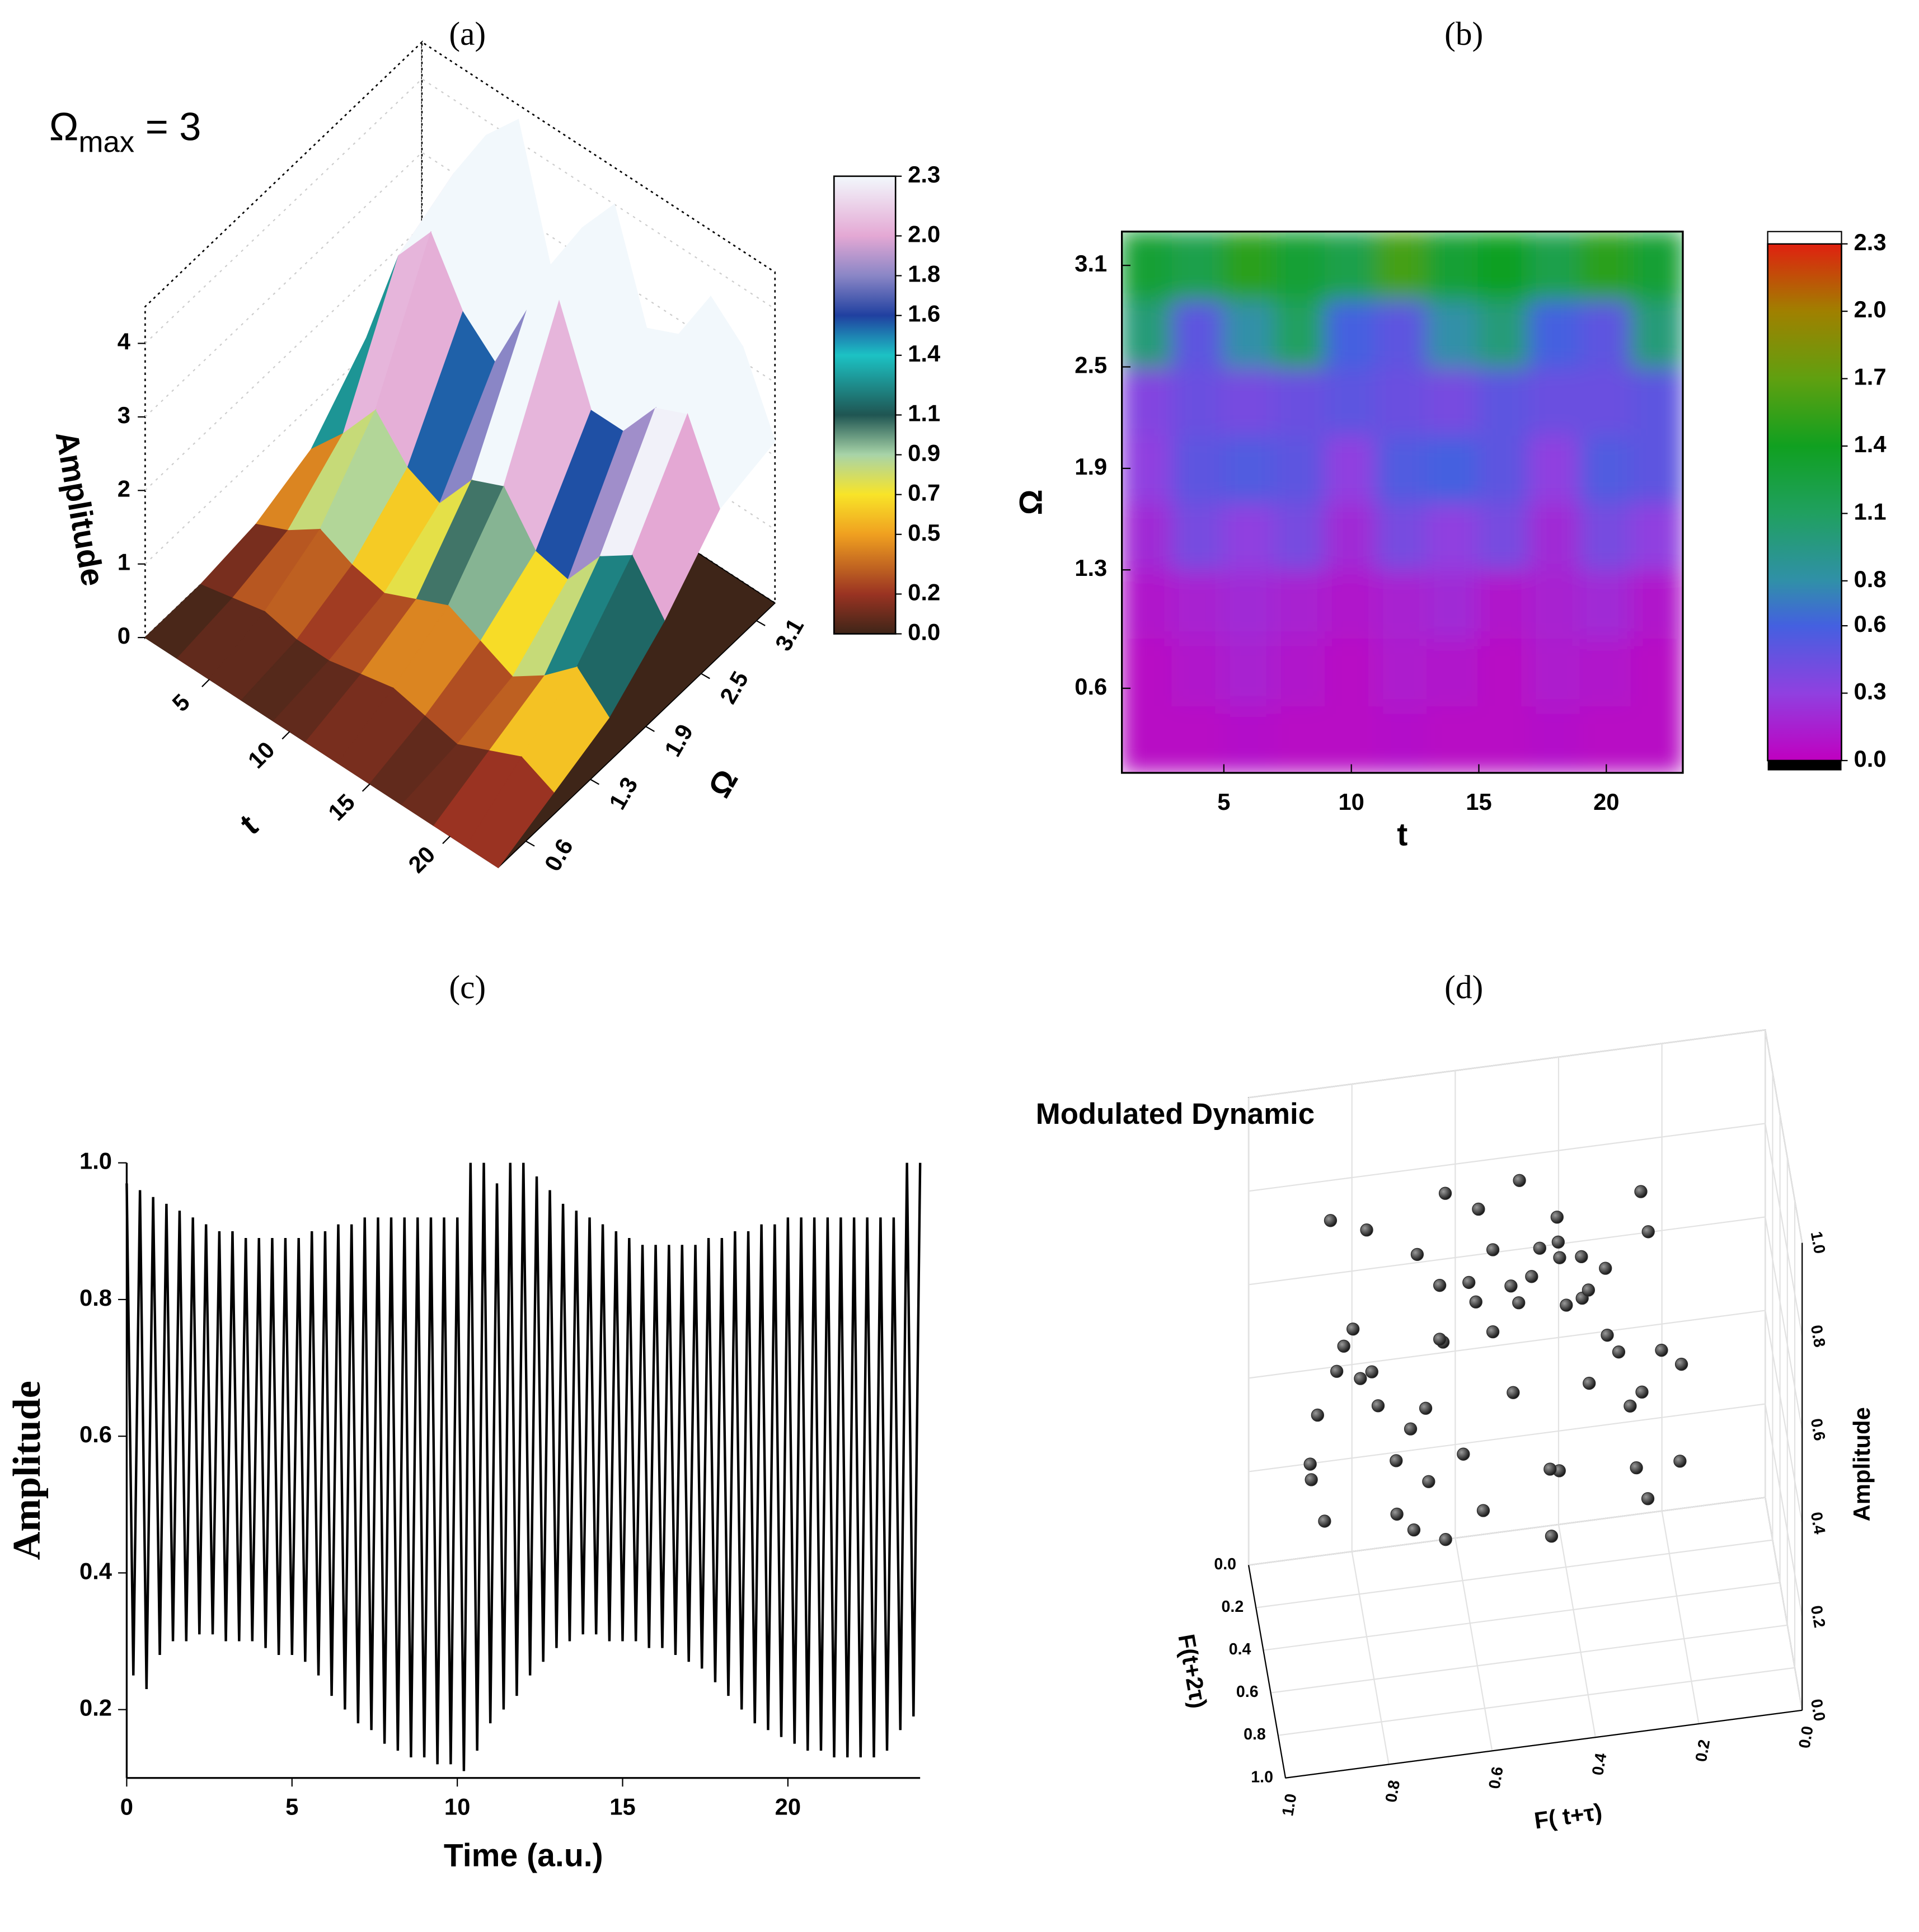 This screenshot has height=1932, width=1919. Describe the element at coordinates (107, 142) in the screenshot. I see `annotation-subscript: max` at that location.